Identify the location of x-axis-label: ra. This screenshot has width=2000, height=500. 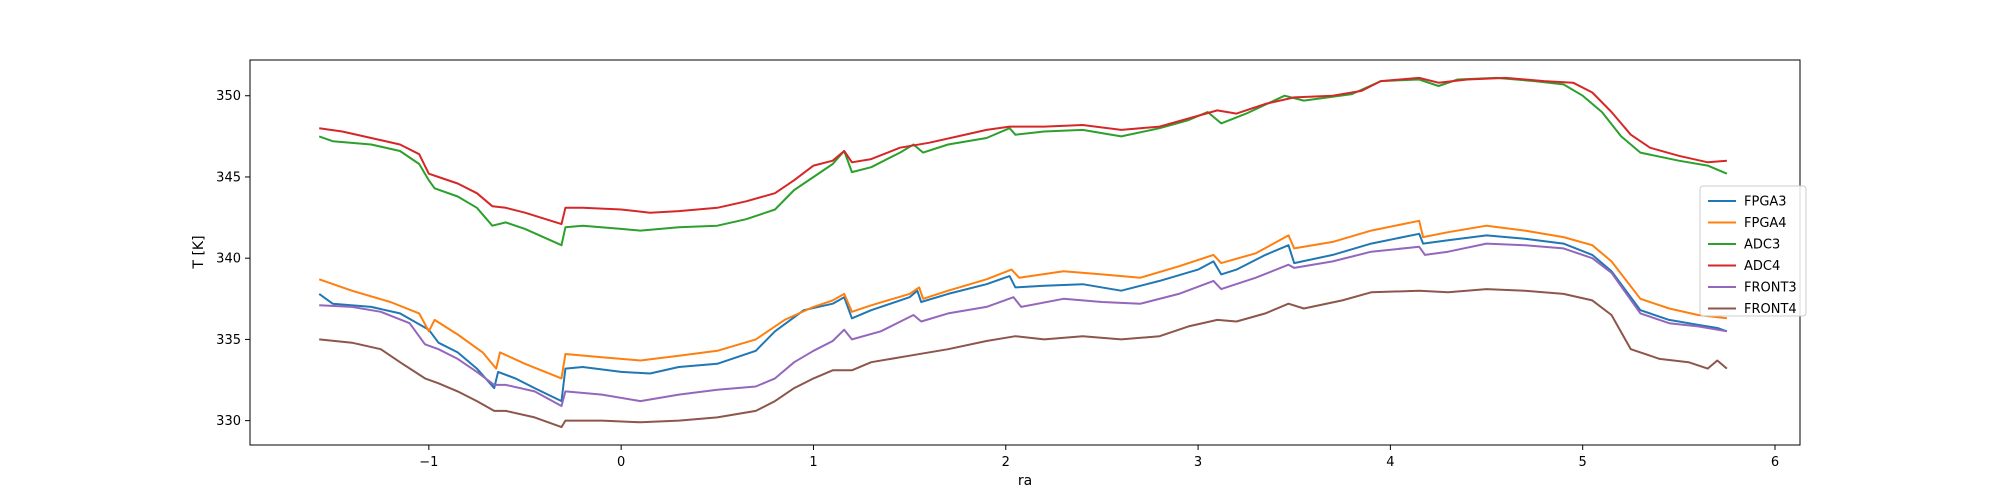
(1025, 481).